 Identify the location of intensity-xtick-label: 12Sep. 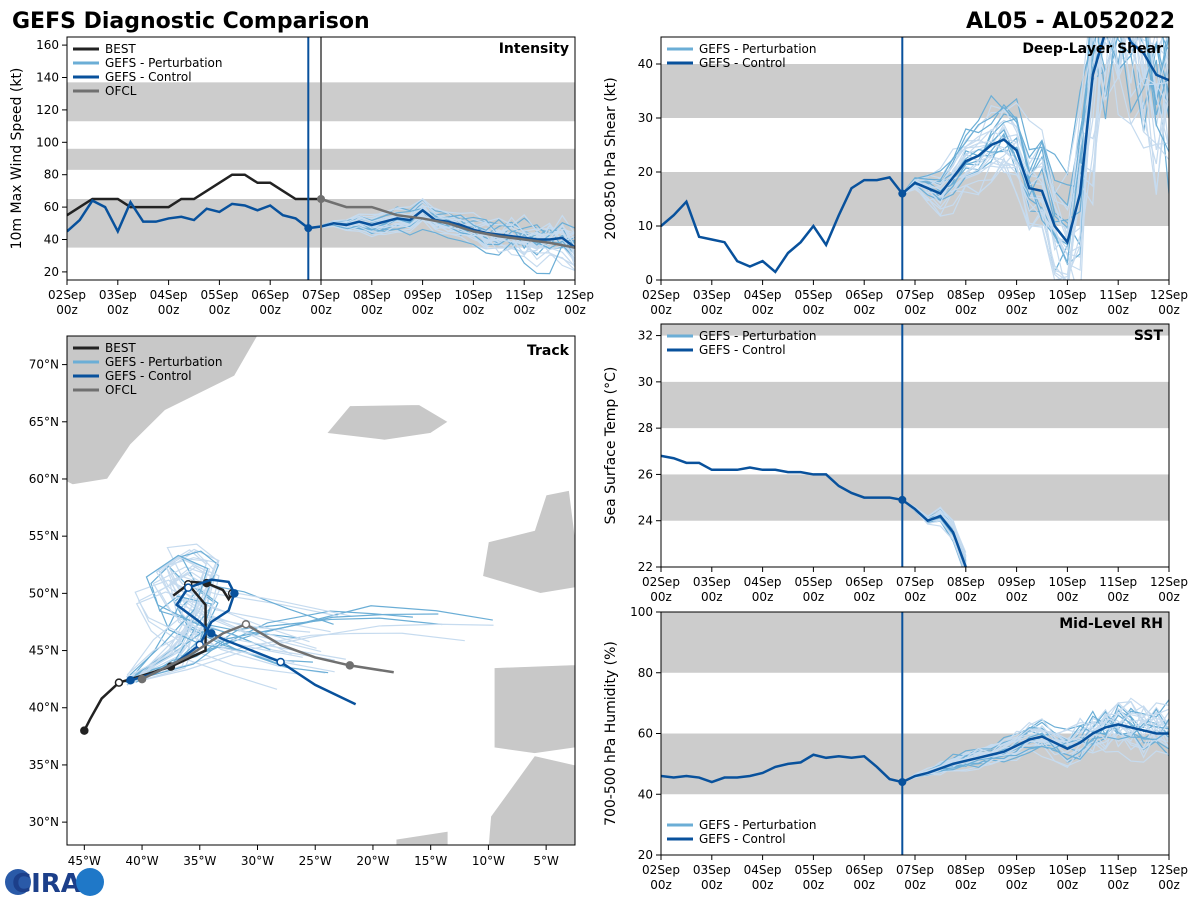
(575, 295).